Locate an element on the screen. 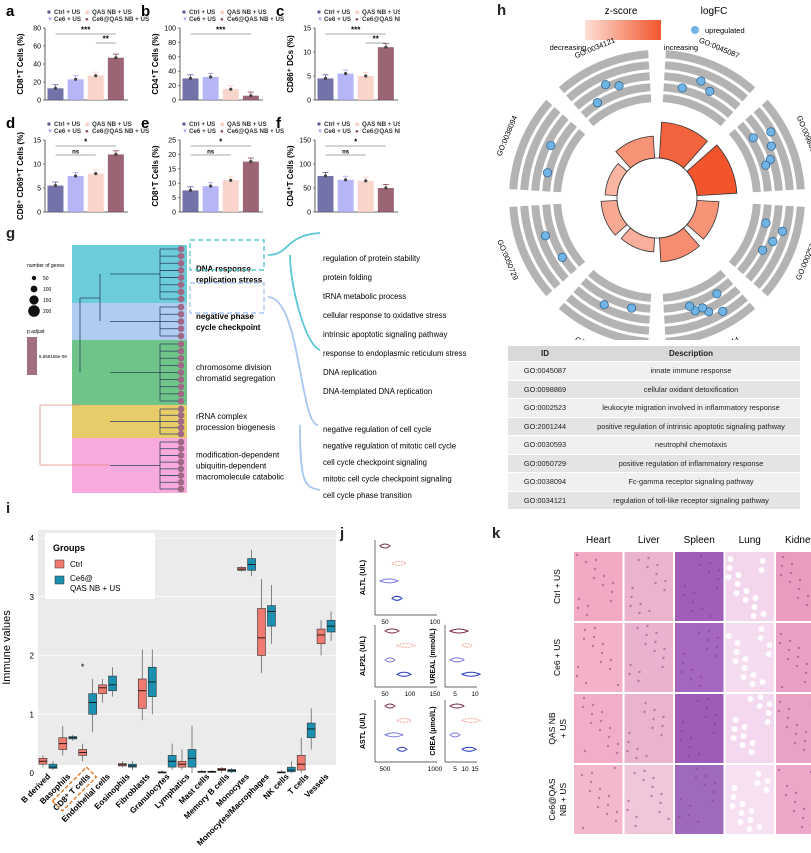 Image resolution: width=811 pixels, height=853 pixels. legend-marker: ▼ is located at coordinates (320, 131).